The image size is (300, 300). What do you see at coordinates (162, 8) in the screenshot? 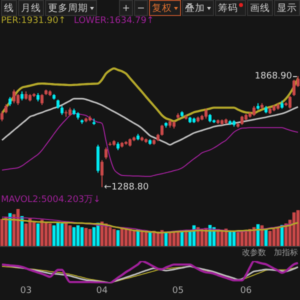
I see `text: 复权` at bounding box center [162, 8].